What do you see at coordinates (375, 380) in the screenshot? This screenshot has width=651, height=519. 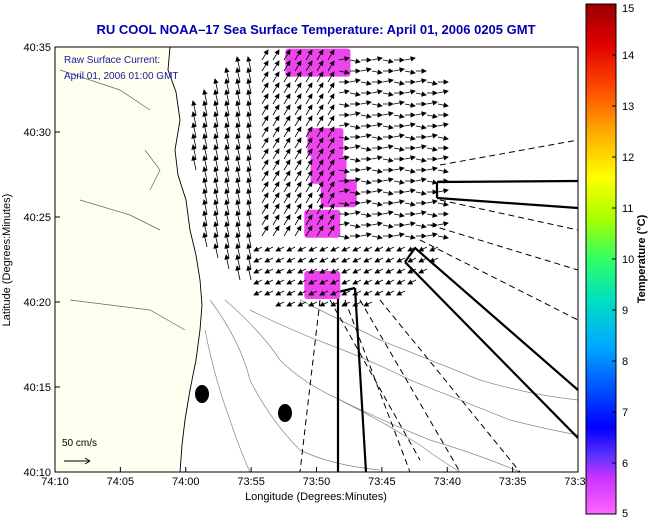 I see `beam-dashed` at bounding box center [375, 380].